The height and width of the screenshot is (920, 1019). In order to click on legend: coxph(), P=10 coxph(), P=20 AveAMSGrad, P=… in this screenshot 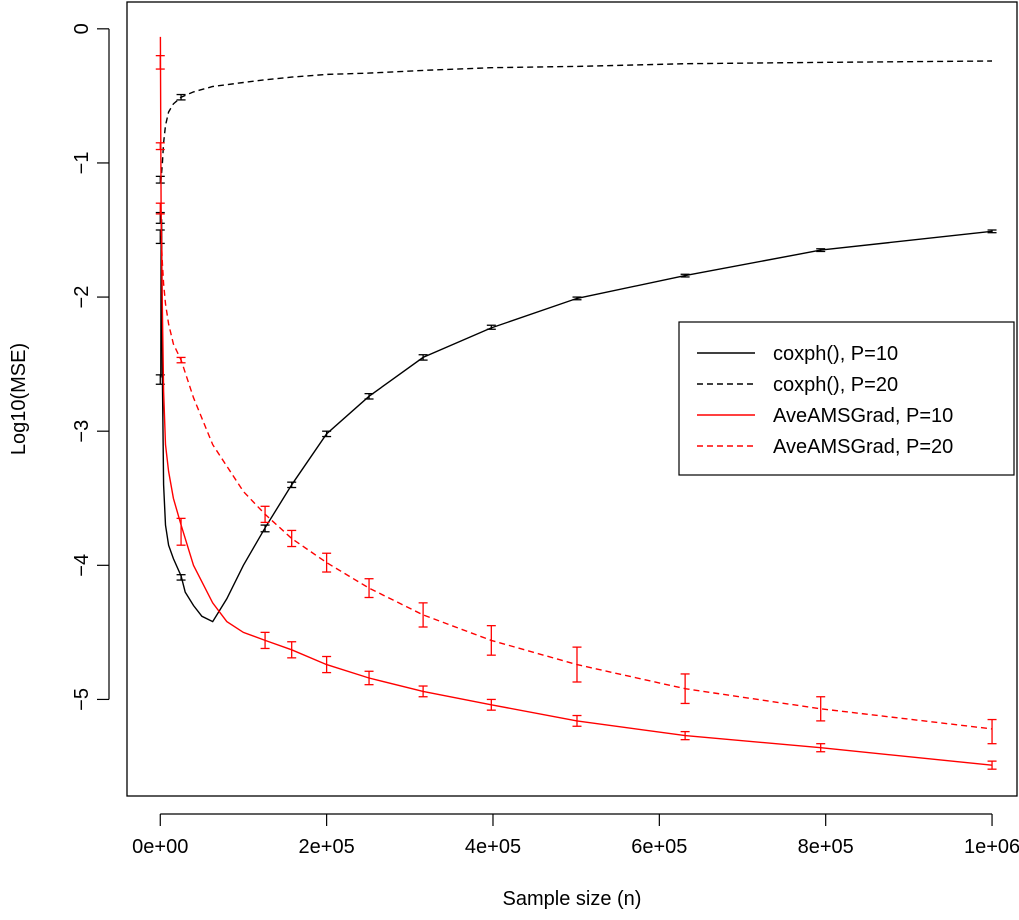, I will do `click(846, 398)`.